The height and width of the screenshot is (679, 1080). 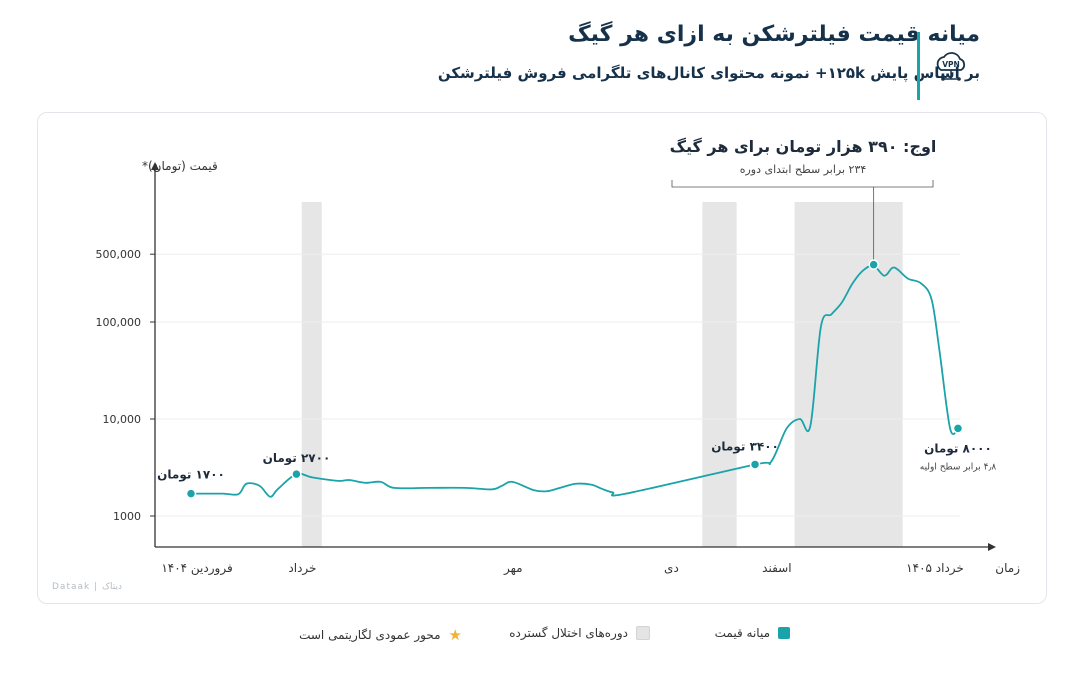 What do you see at coordinates (191, 475) in the screenshot?
I see `callout-label-0: ۱۷۰۰ تومان` at bounding box center [191, 475].